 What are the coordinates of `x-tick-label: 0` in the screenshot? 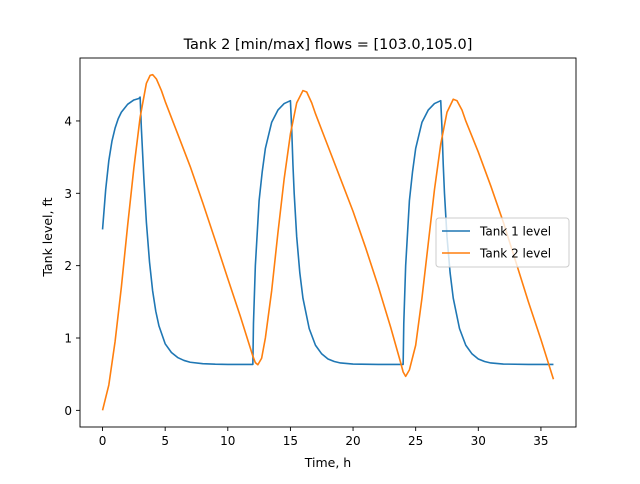 It's located at (103, 441).